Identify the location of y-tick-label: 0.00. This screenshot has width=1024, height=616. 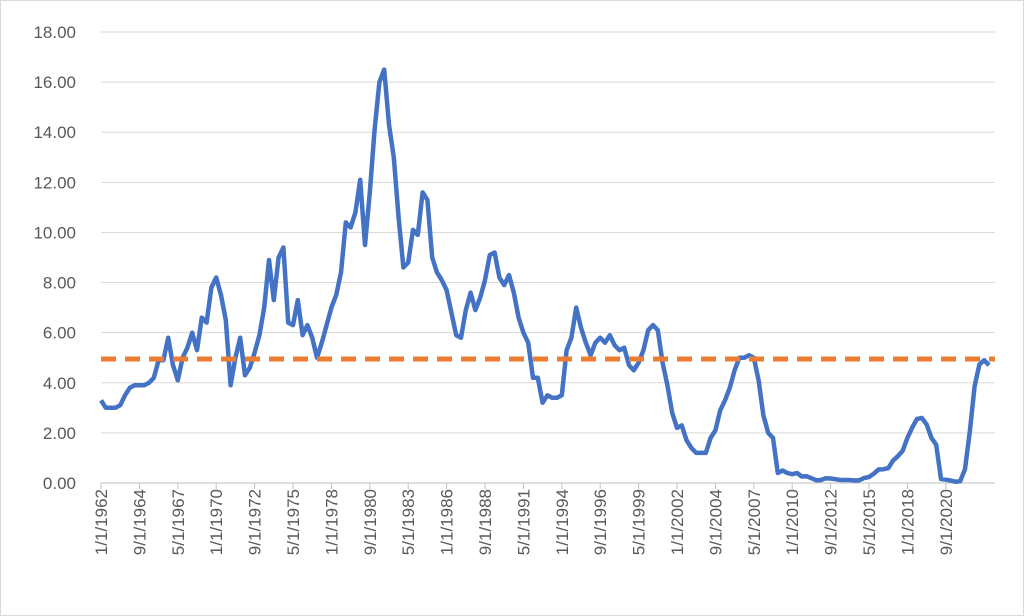
(59, 483).